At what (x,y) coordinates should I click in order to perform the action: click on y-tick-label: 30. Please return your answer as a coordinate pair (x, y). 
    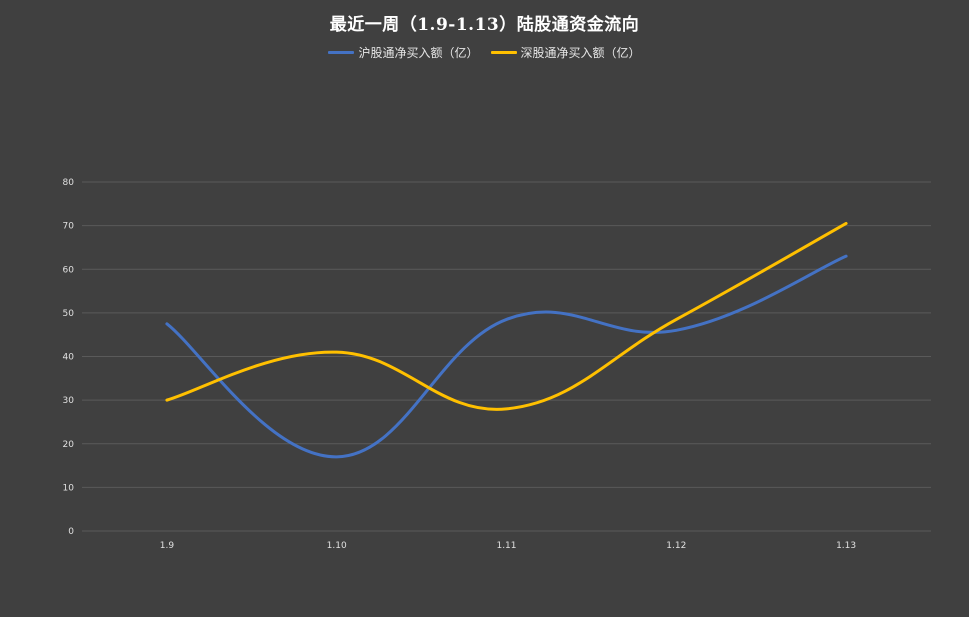
    Looking at the image, I should click on (69, 401).